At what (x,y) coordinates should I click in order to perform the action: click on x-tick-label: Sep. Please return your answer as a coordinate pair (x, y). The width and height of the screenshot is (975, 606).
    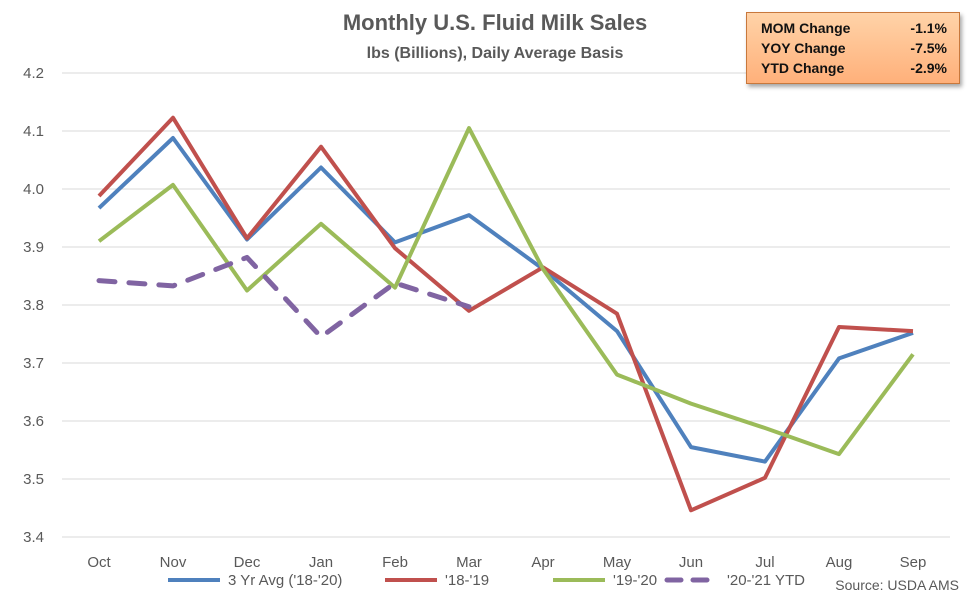
    Looking at the image, I should click on (913, 562).